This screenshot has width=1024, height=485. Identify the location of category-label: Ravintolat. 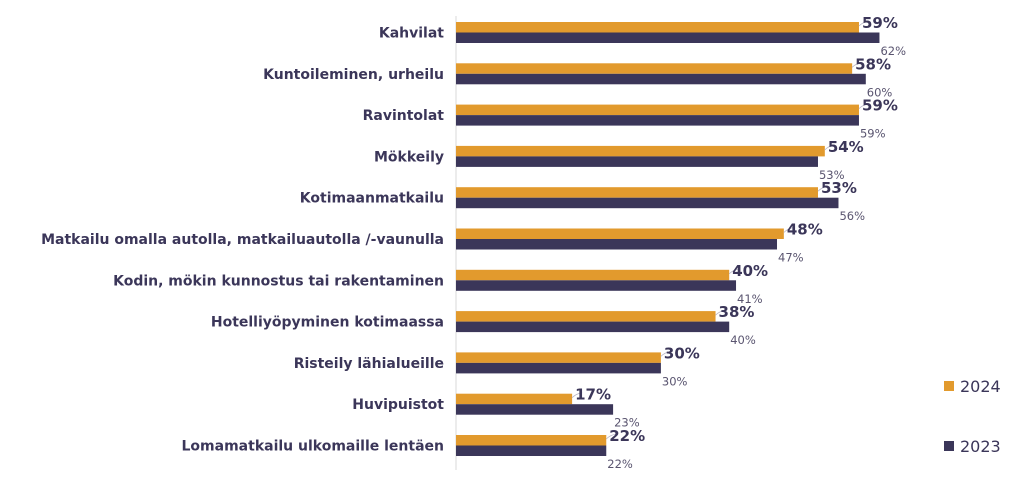
(404, 116).